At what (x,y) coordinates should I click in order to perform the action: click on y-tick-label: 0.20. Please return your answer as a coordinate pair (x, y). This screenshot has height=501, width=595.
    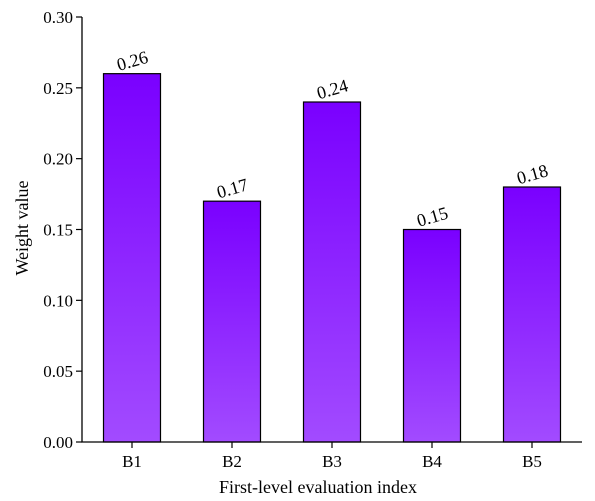
    Looking at the image, I should click on (58, 159).